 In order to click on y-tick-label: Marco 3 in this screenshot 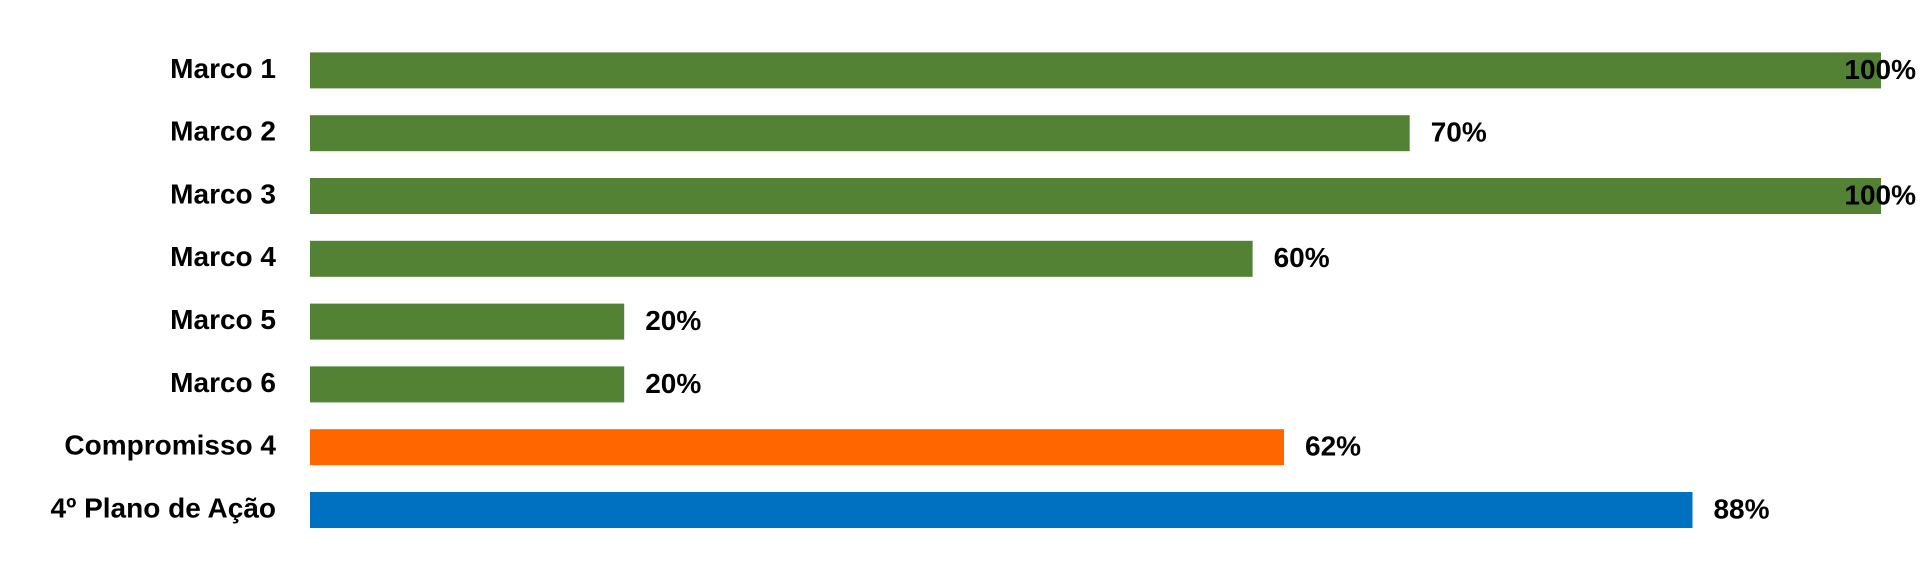, I will do `click(223, 193)`.